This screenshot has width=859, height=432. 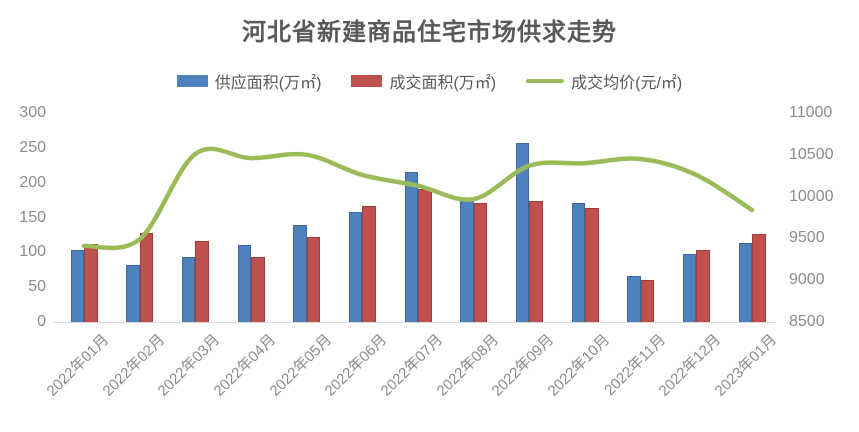 What do you see at coordinates (759, 278) in the screenshot?
I see `bar-sold-area-2023年01月` at bounding box center [759, 278].